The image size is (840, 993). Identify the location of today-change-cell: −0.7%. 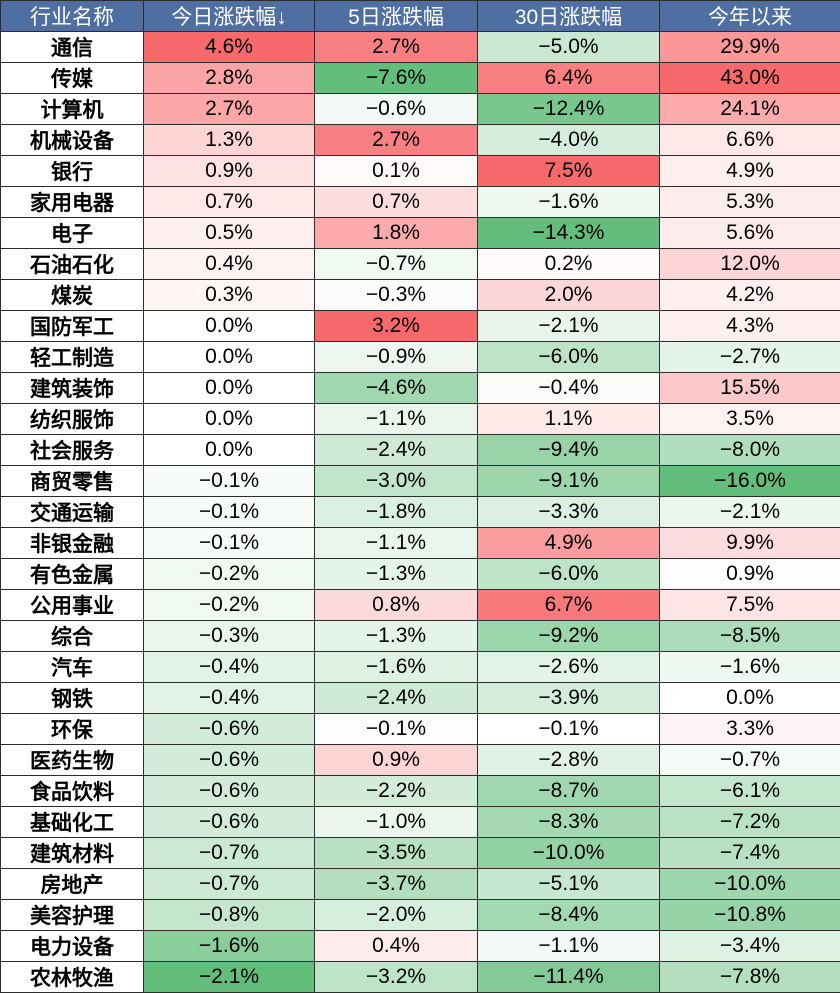
(229, 884).